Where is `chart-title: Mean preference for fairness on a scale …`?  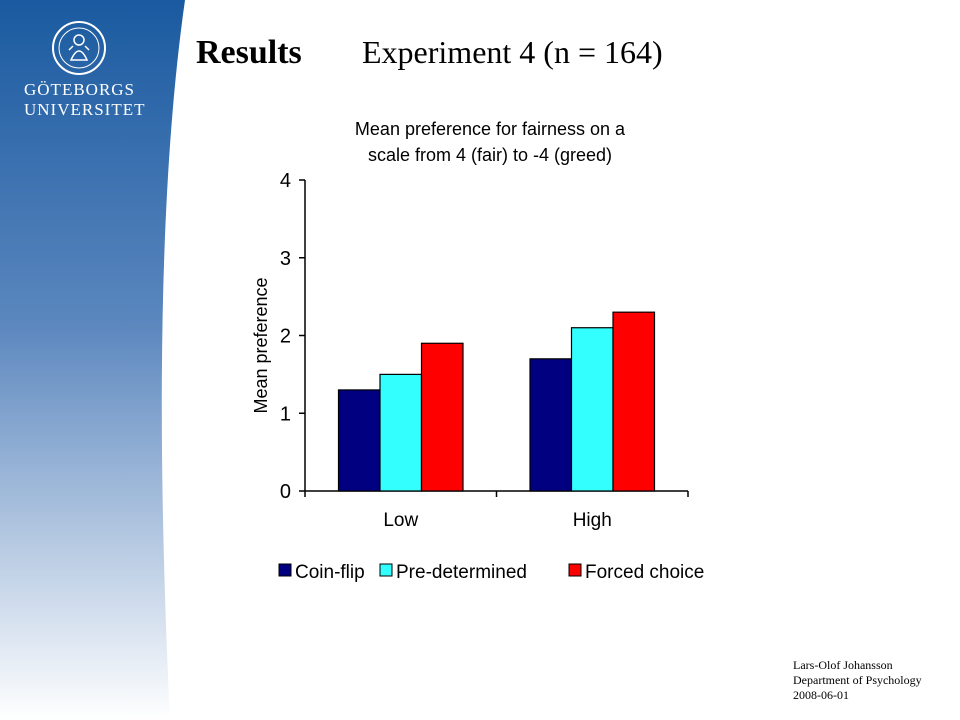 chart-title: Mean preference for fairness on a scale … is located at coordinates (490, 142).